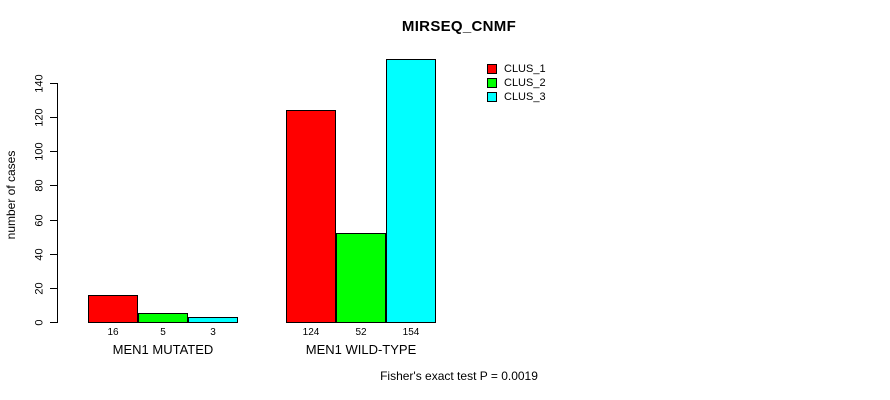 This screenshot has height=400, width=890. Describe the element at coordinates (163, 332) in the screenshot. I see `bar-value-label: 5` at that location.